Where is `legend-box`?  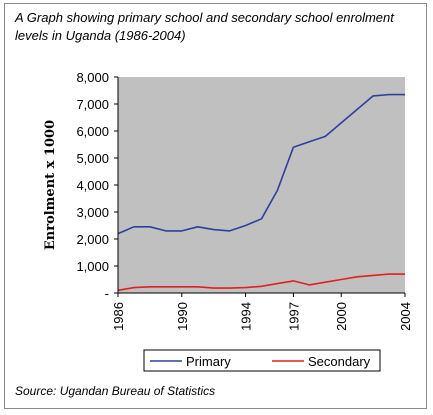 legend-box is located at coordinates (262, 360).